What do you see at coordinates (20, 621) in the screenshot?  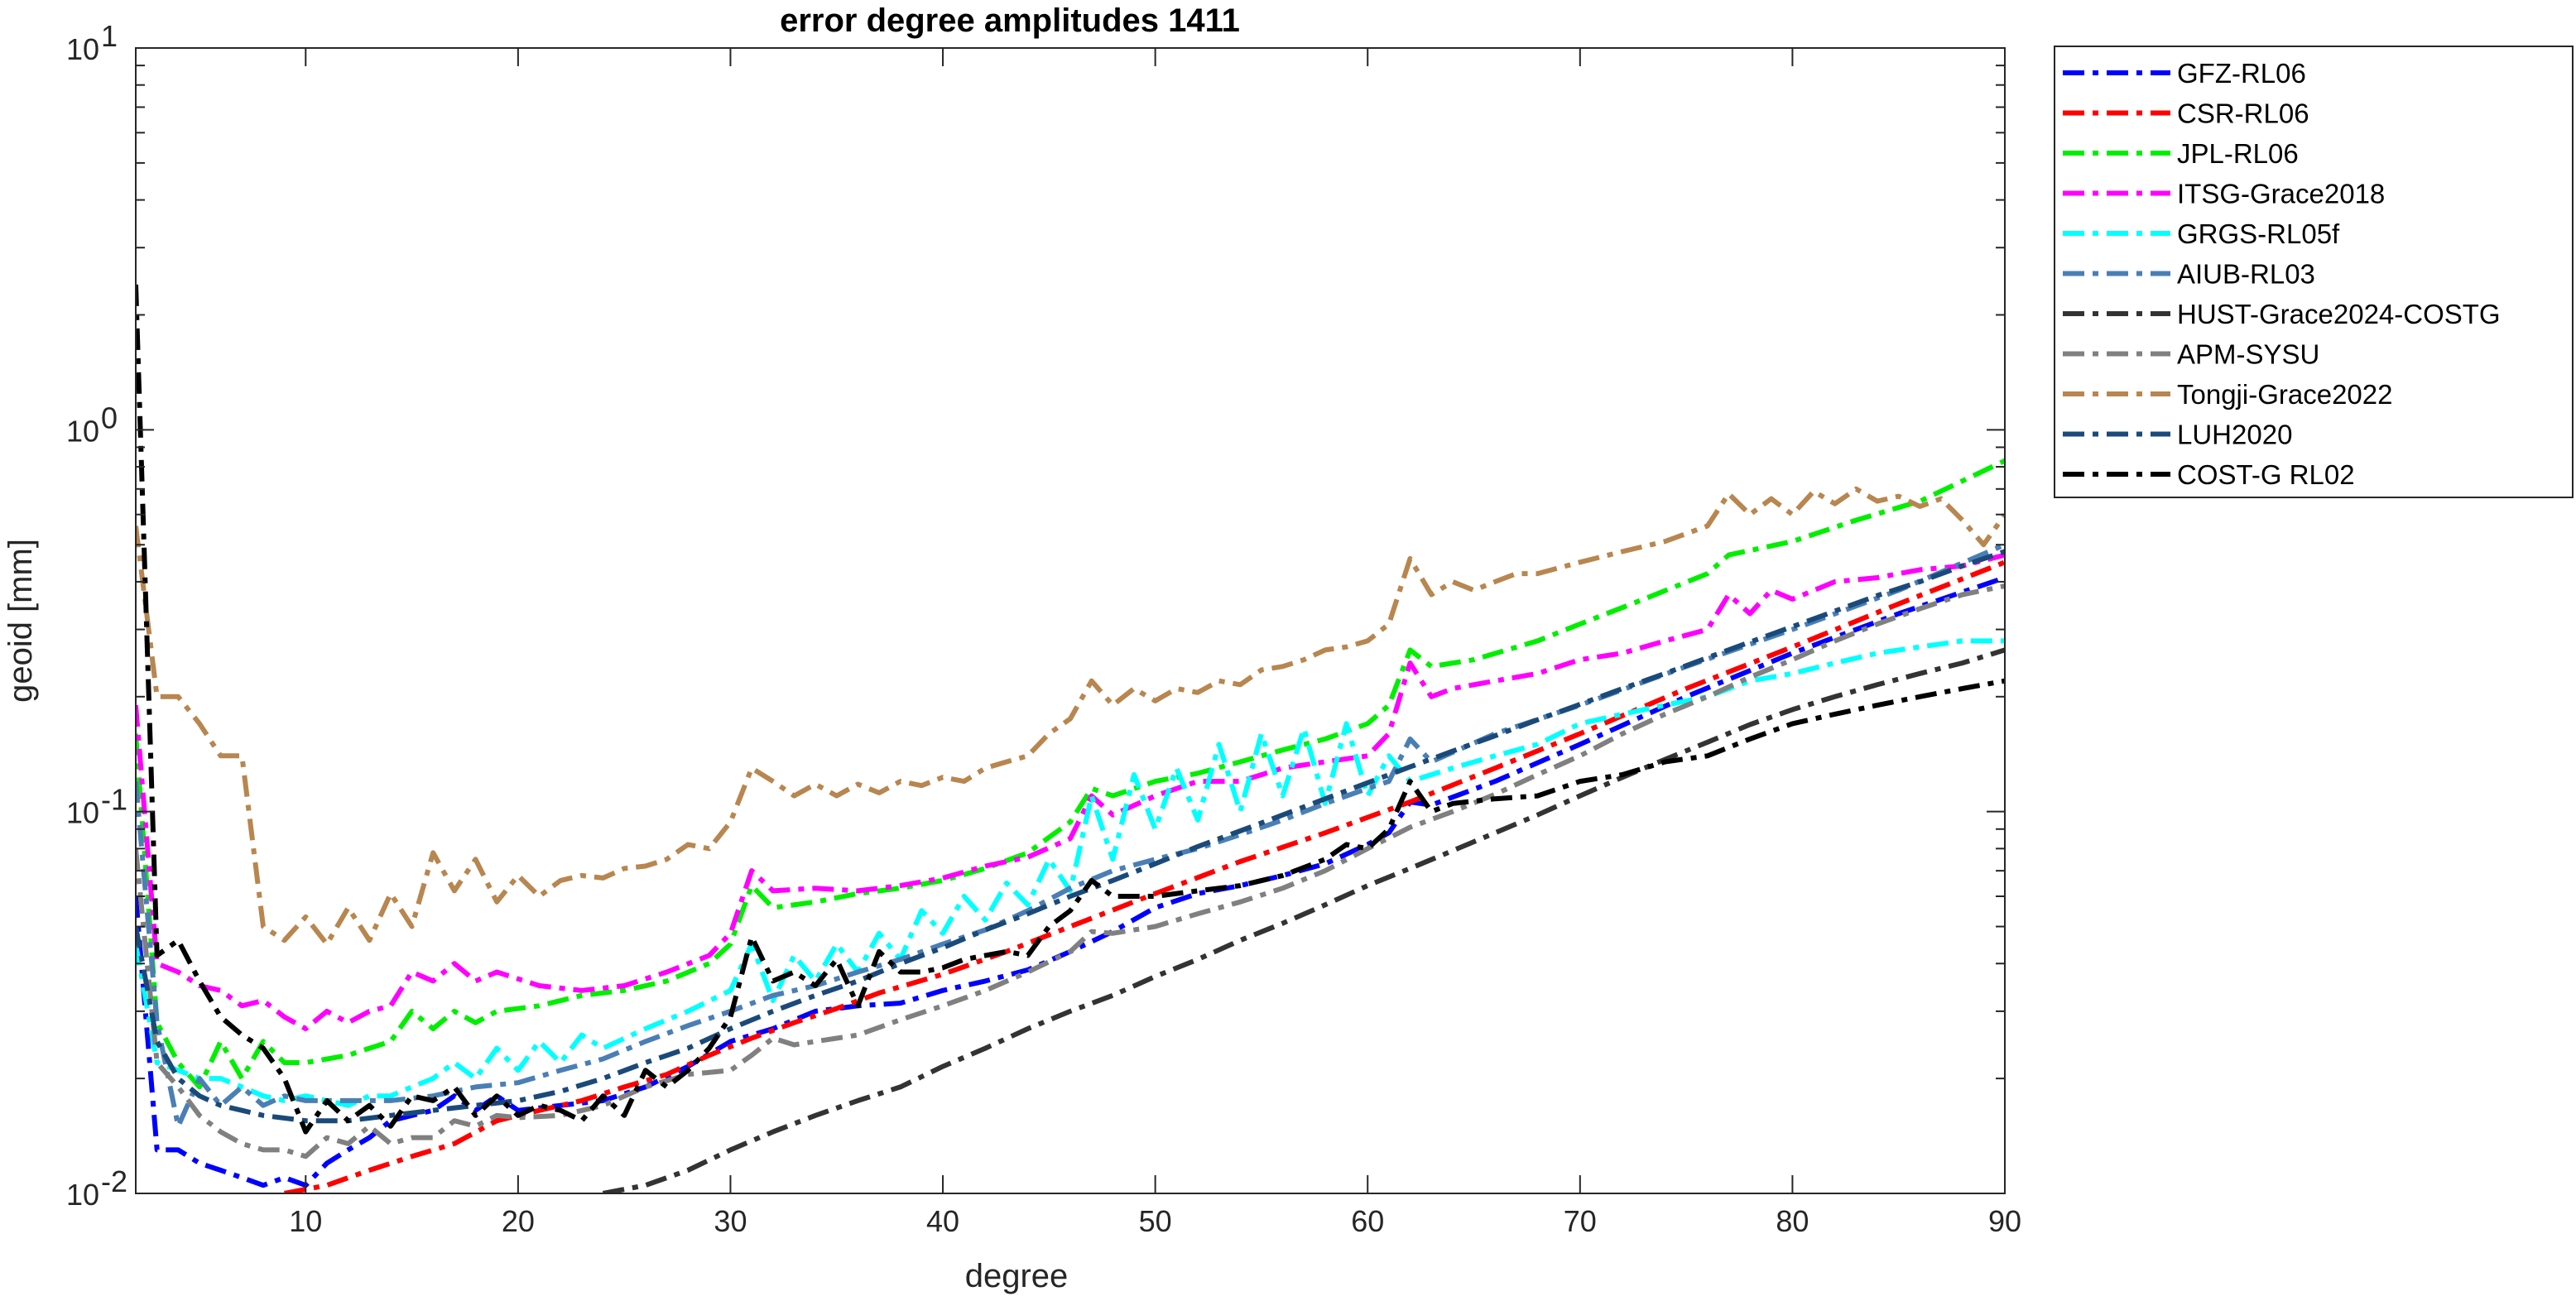 I see `y-axis-label: geoid [mm]` at bounding box center [20, 621].